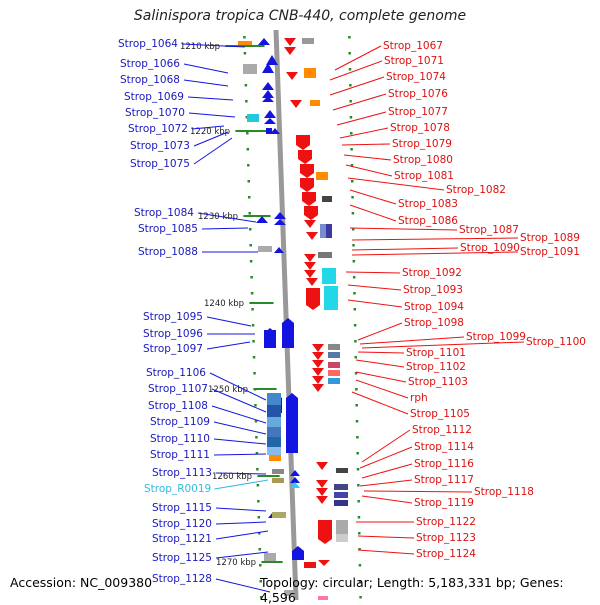 The width and height of the screenshot is (600, 605). What do you see at coordinates (182, 473) in the screenshot?
I see `left-gene-label: Strop_1113` at bounding box center [182, 473].